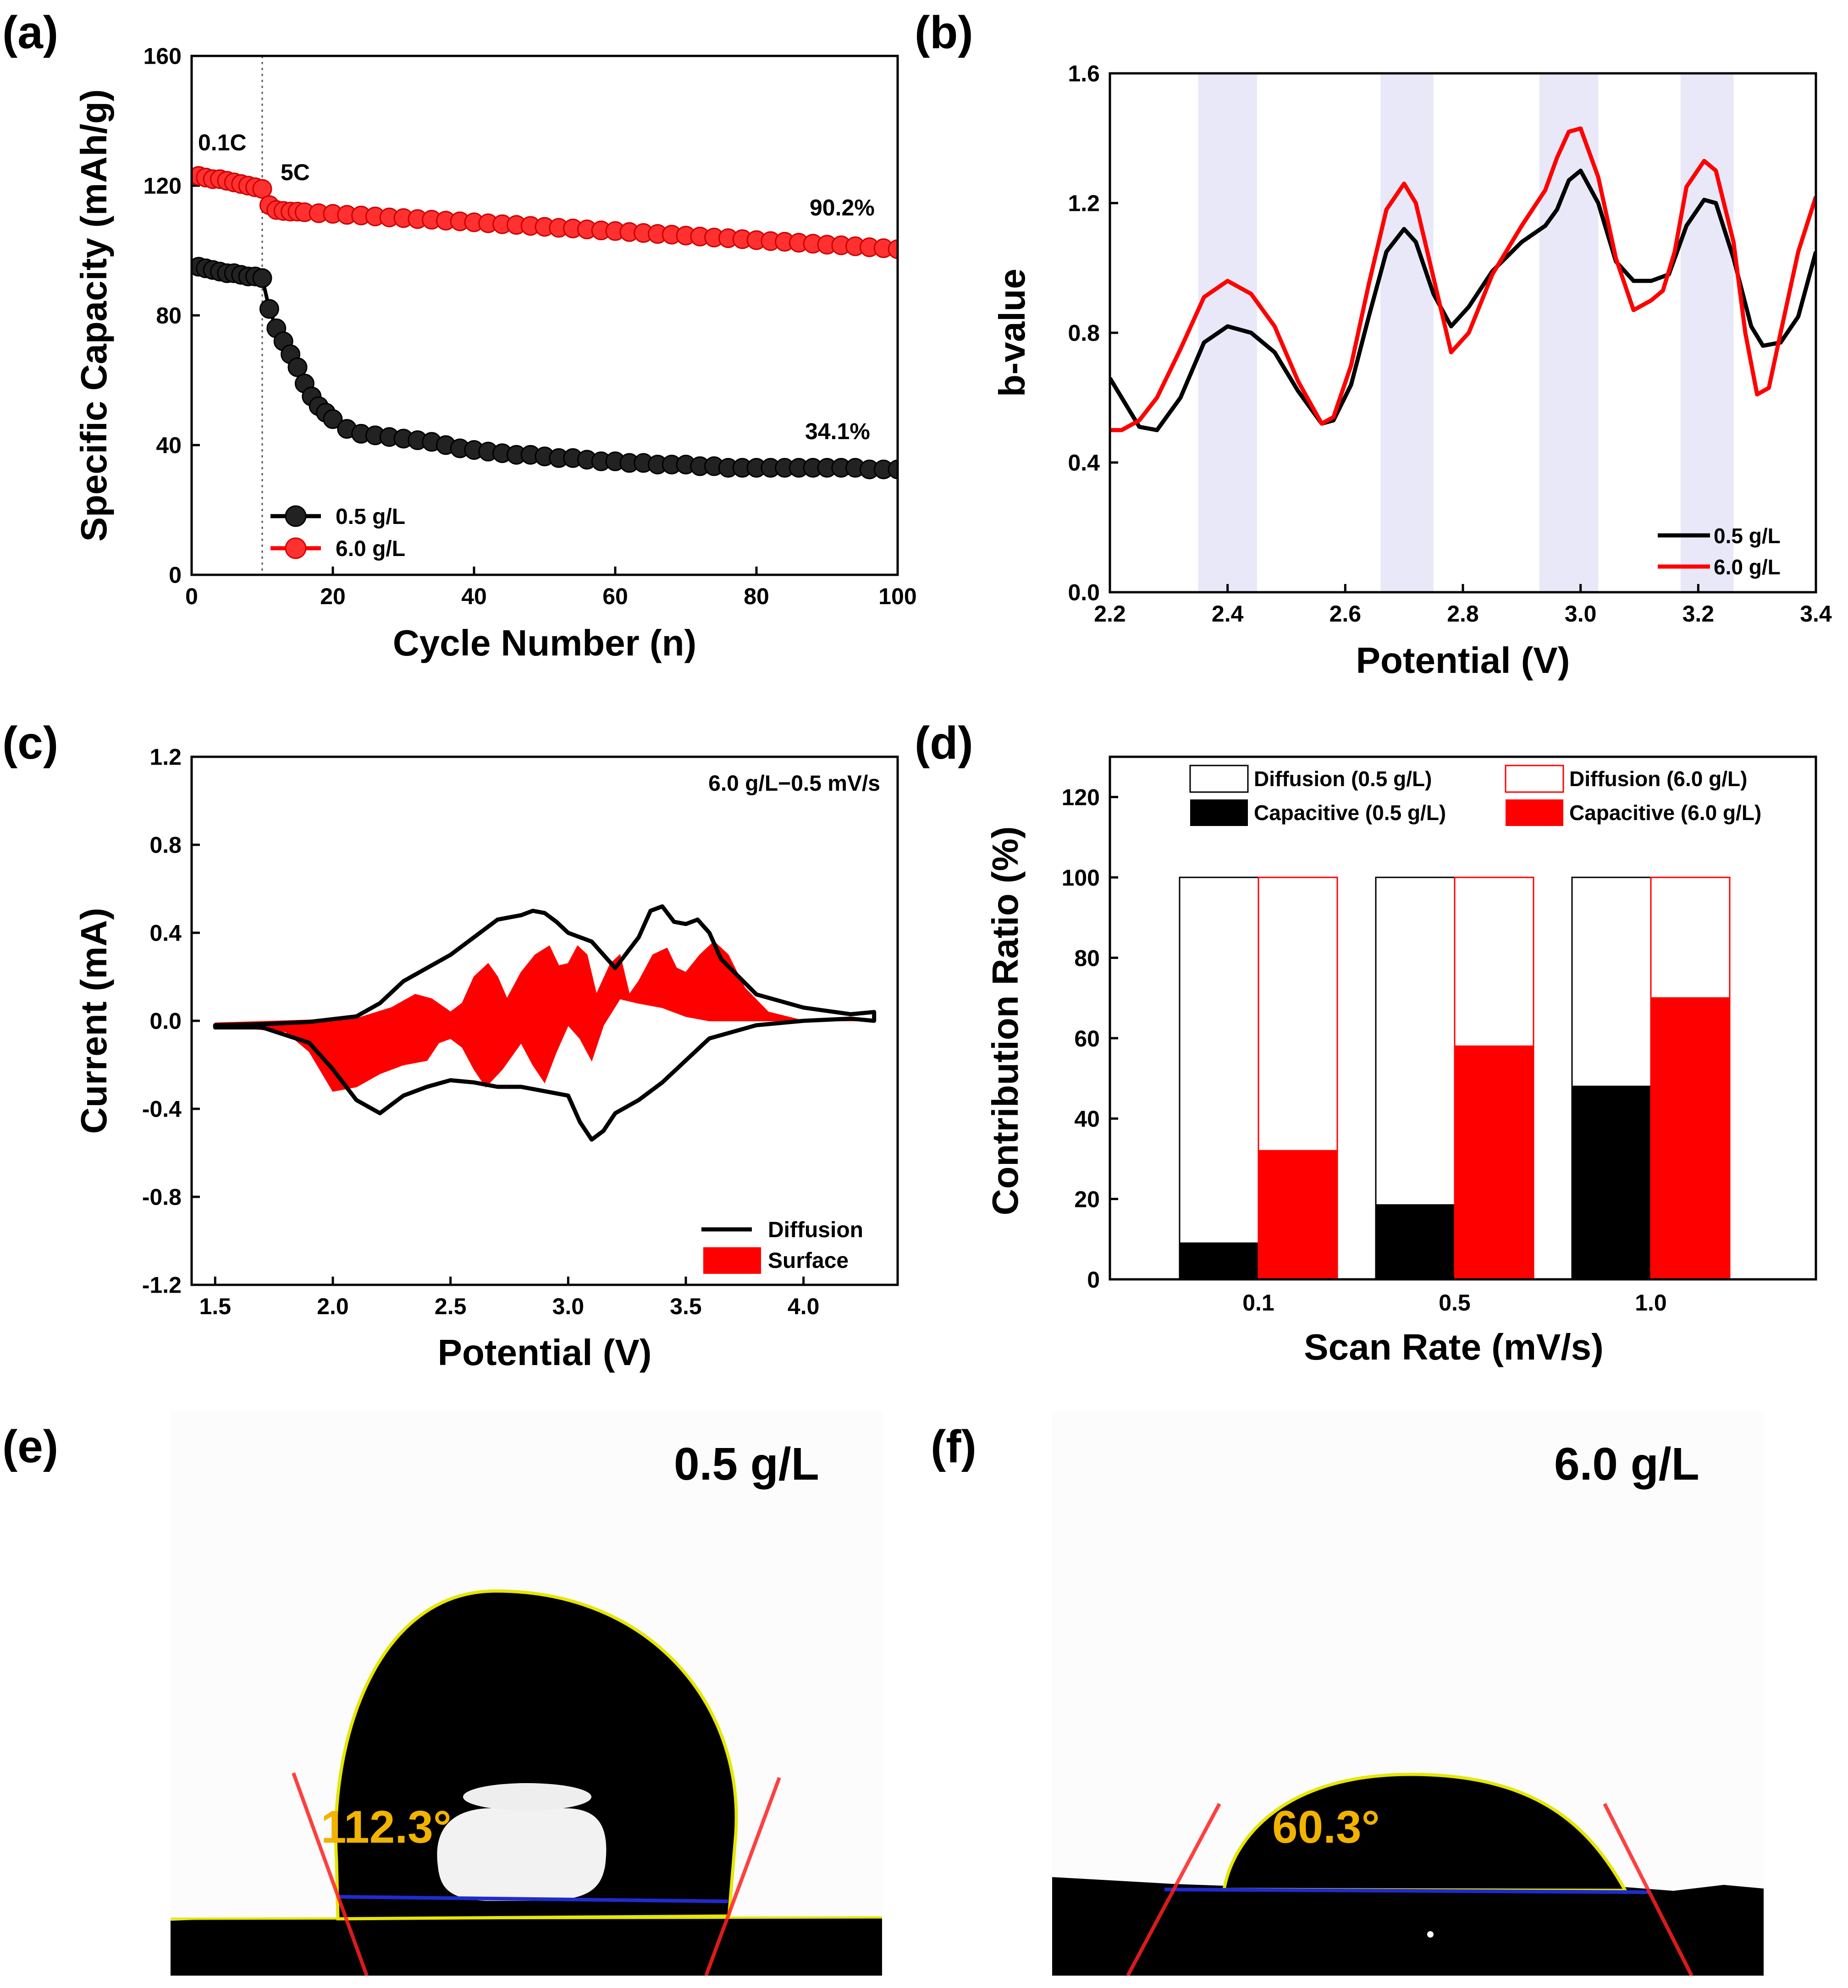 The width and height of the screenshot is (1848, 1988). I want to click on chart-a-ticks: 0 20 40 60 80 100 0 40 80 120 160, so click(530, 327).